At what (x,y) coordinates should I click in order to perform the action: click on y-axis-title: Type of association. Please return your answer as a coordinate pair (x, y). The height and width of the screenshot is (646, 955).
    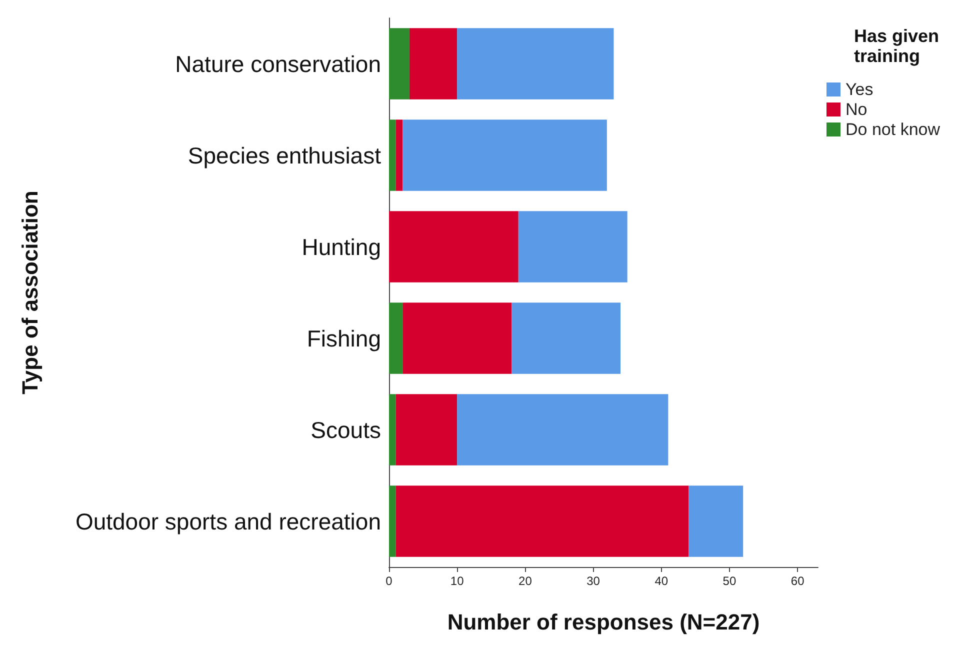
    Looking at the image, I should click on (30, 292).